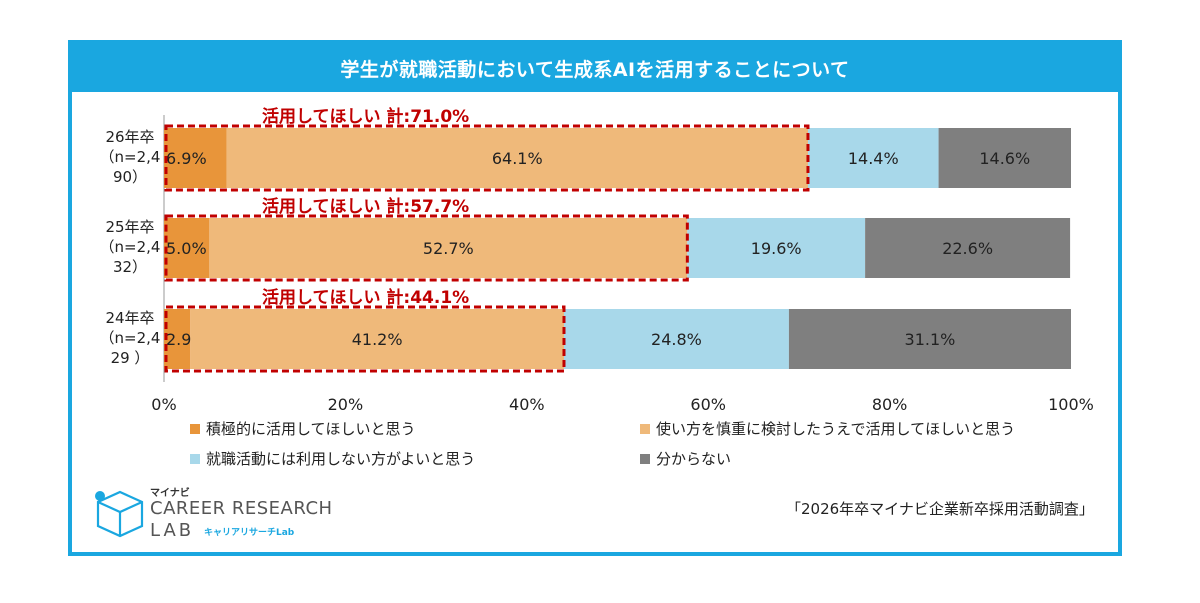 The image size is (1200, 603). Describe the element at coordinates (195, 458) in the screenshot. I see `legend-swatch-no-use` at that location.